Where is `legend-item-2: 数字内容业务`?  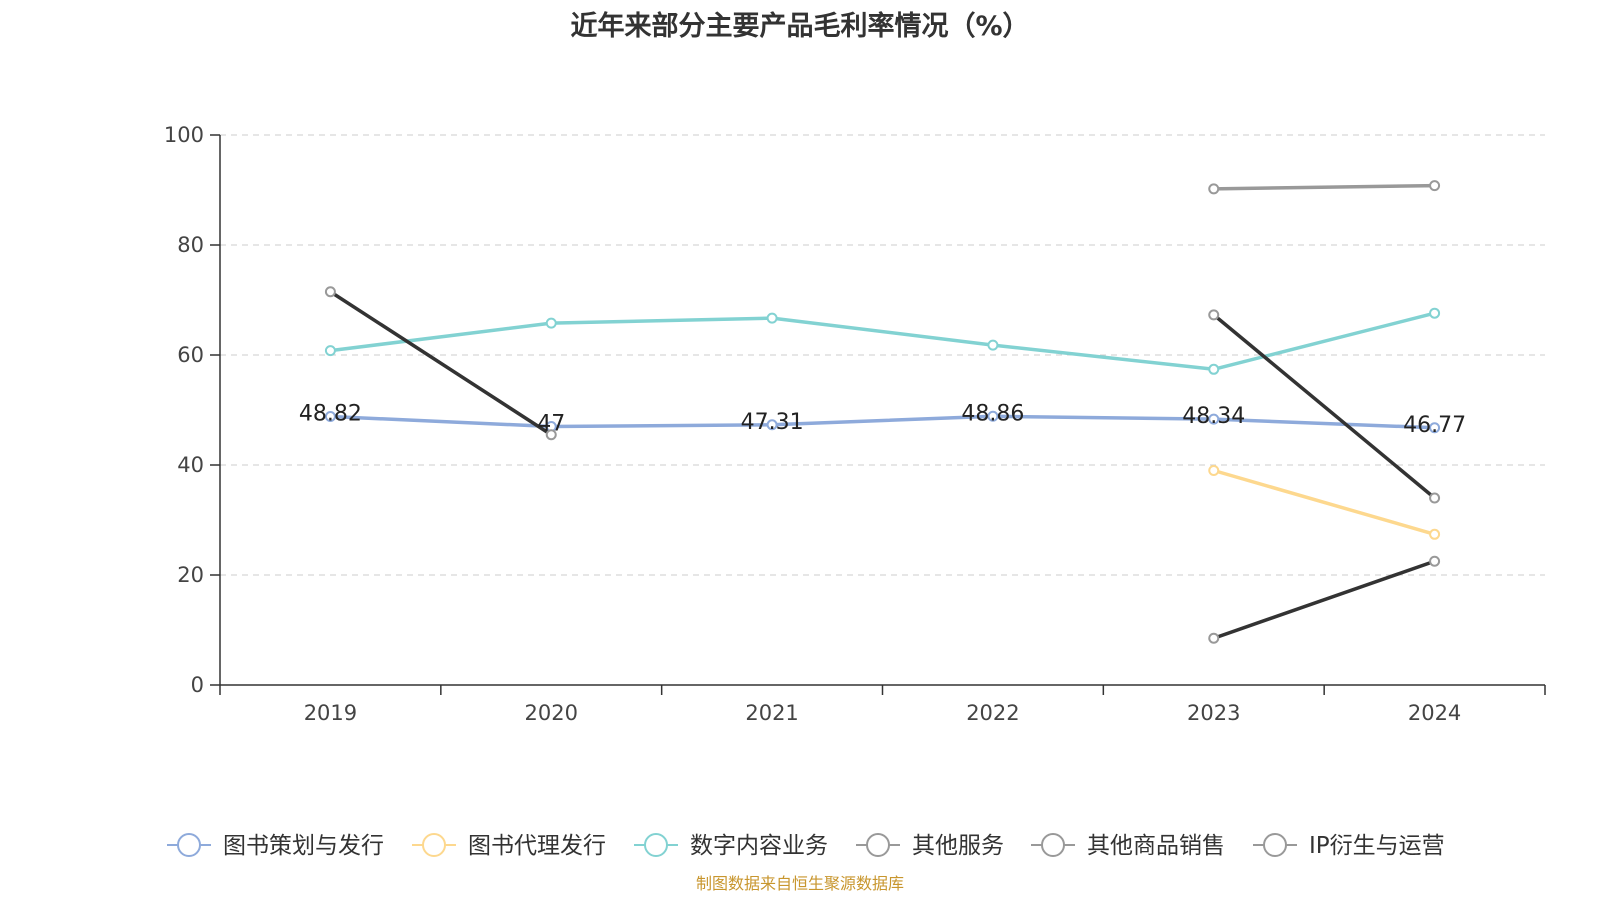 legend-item-2: 数字内容业务 is located at coordinates (731, 846).